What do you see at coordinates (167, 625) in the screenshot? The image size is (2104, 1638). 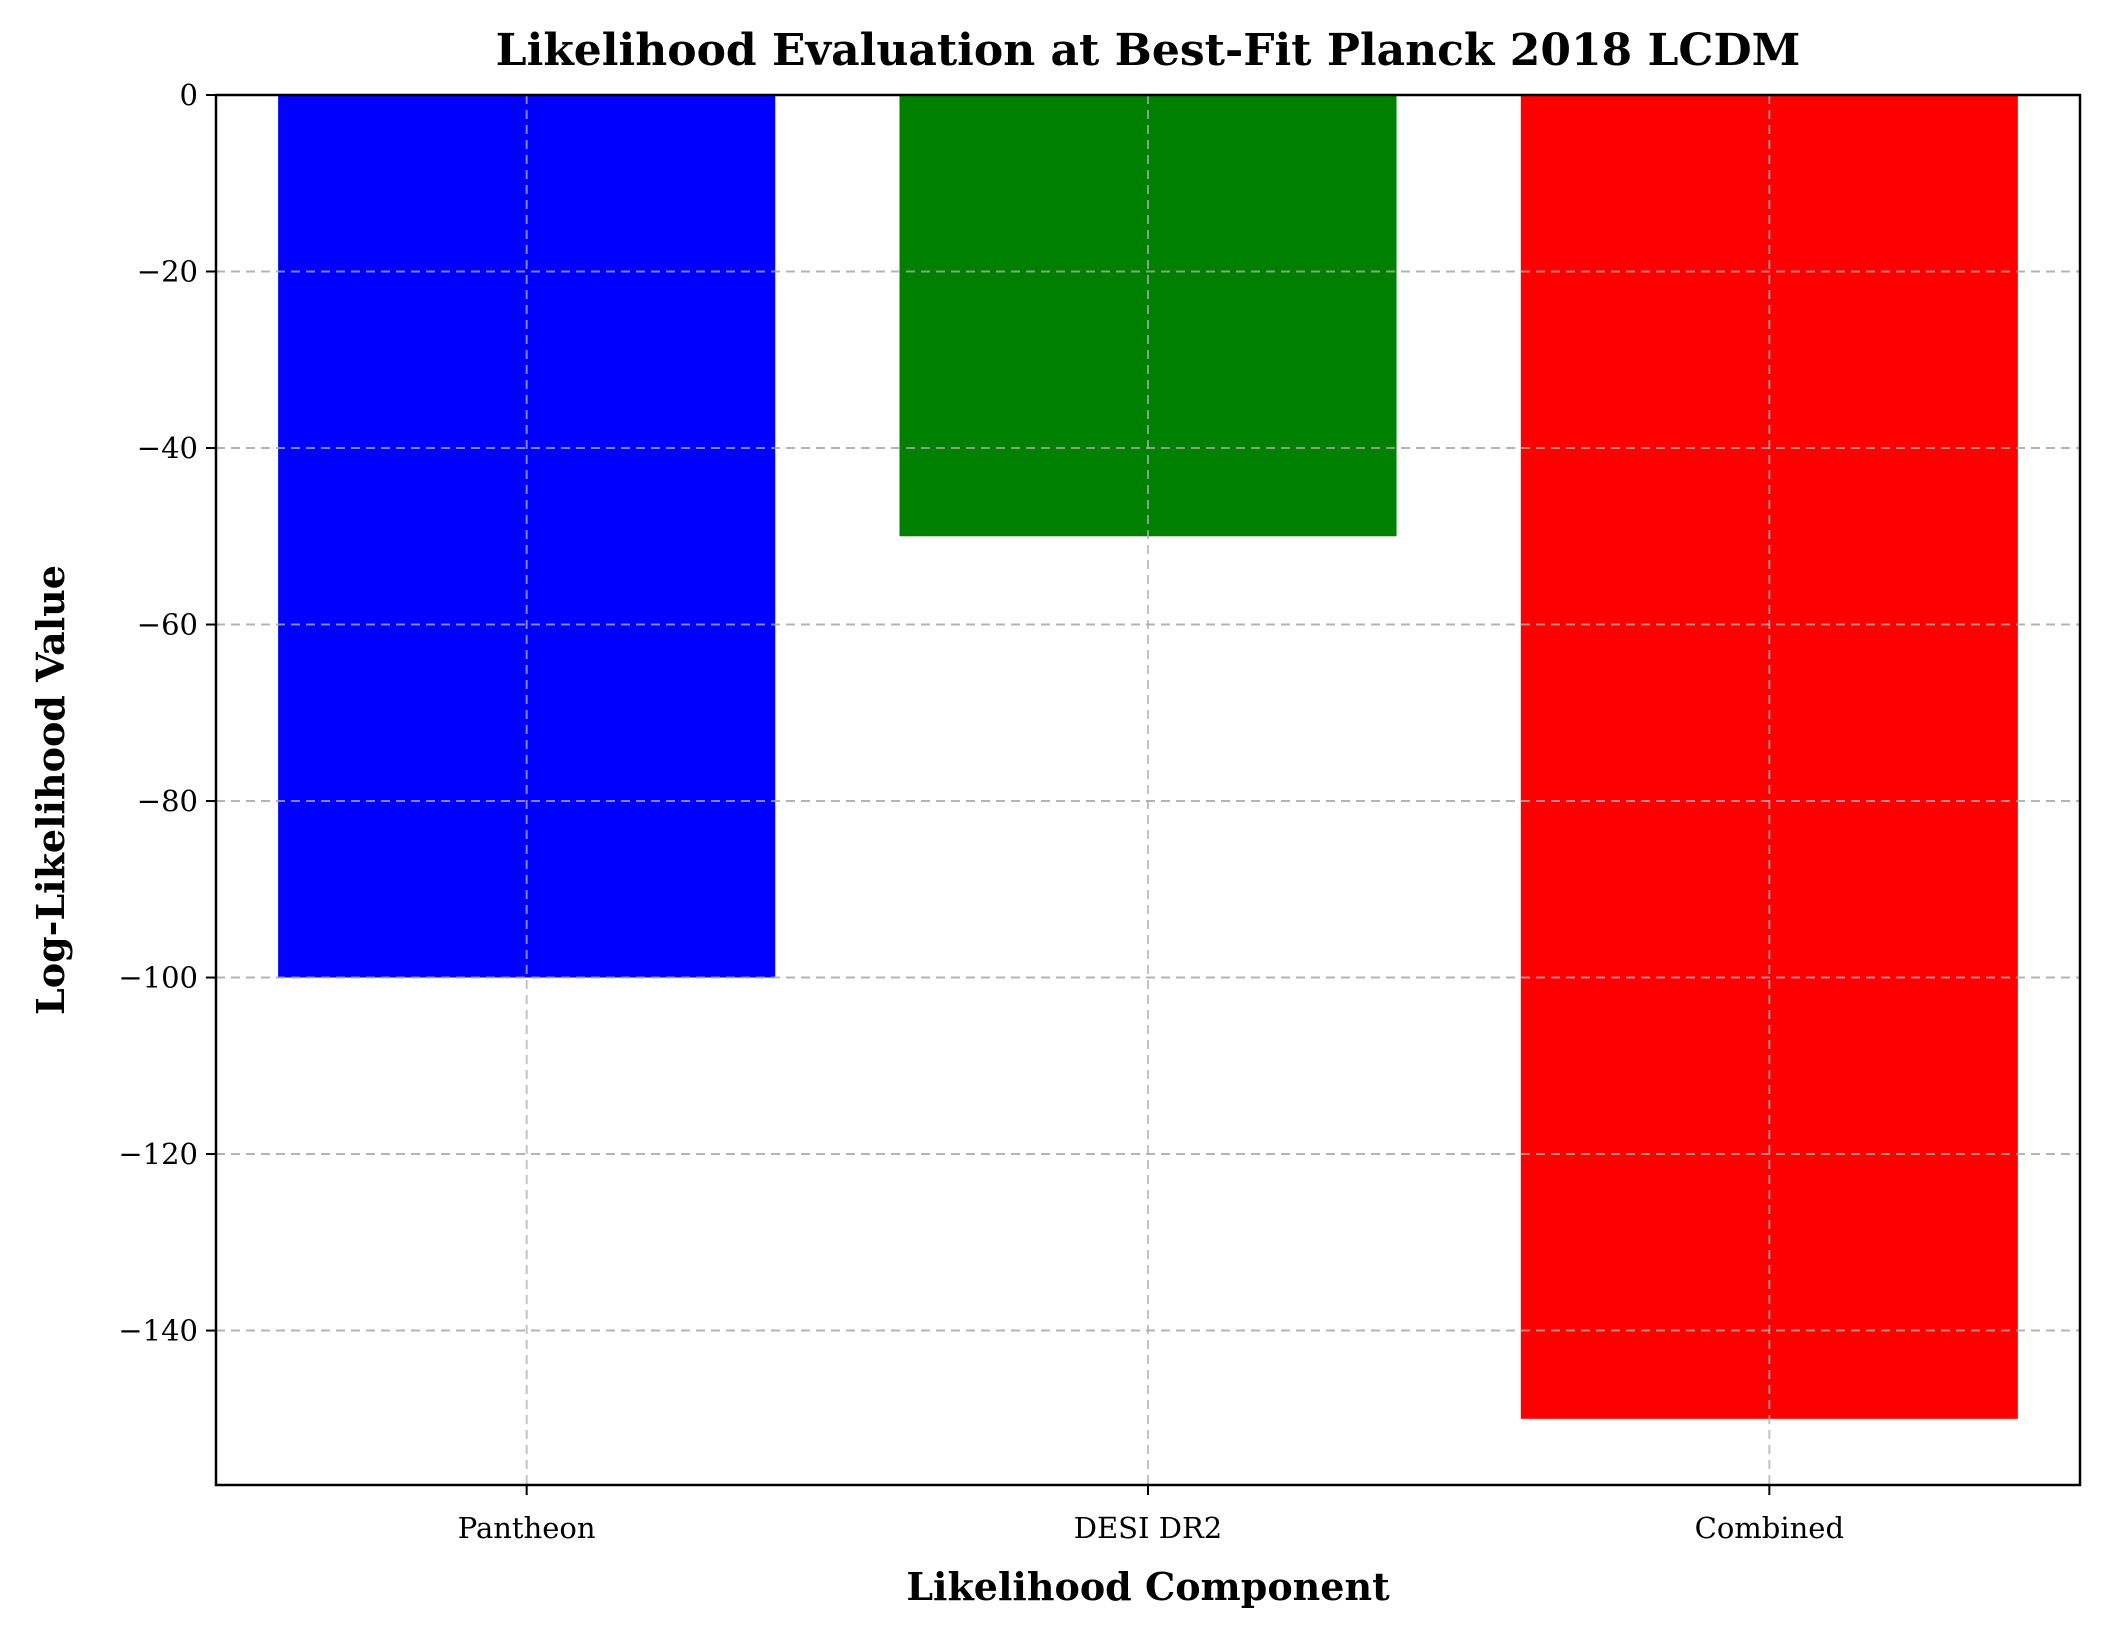 I see `y-tick-label: −60` at bounding box center [167, 625].